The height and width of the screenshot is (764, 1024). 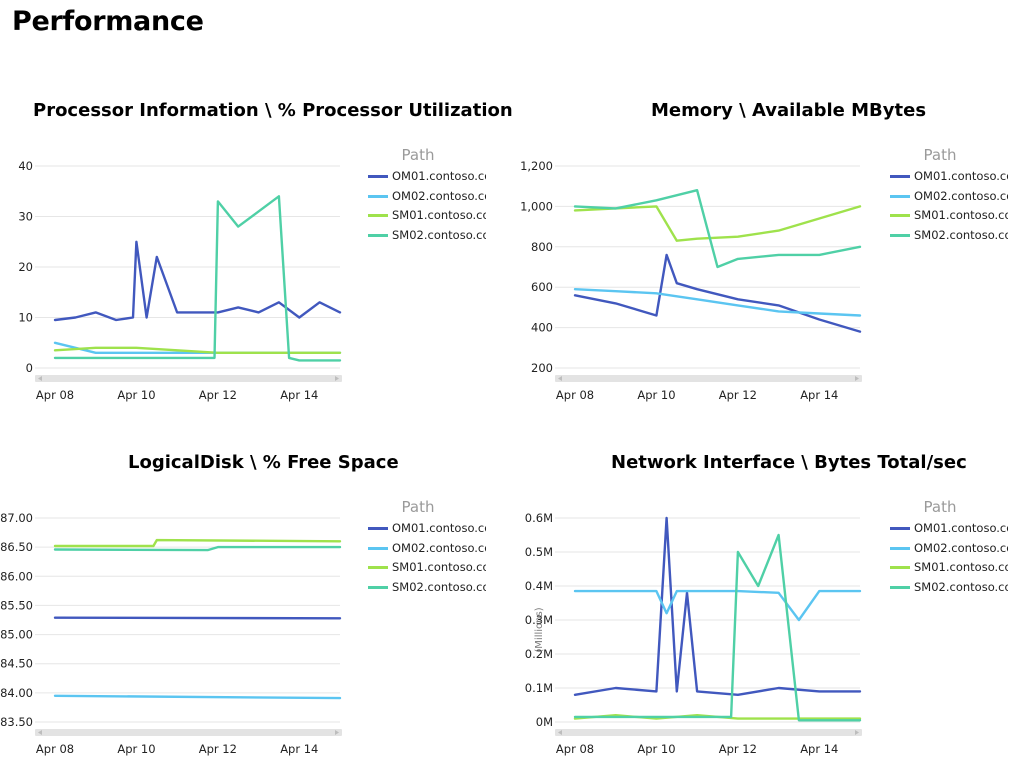 What do you see at coordinates (16, 605) in the screenshot?
I see `y-tick-label: 85.50` at bounding box center [16, 605].